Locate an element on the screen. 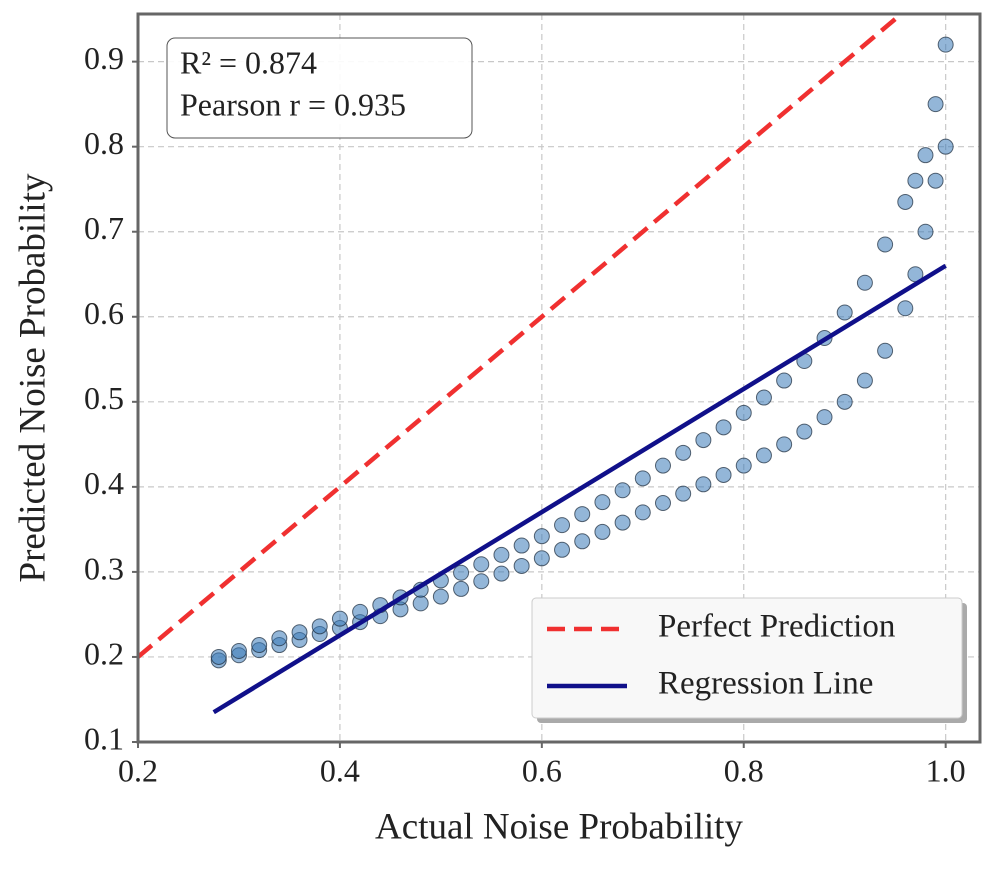 The width and height of the screenshot is (996, 871). y-tick-label: 0.9 is located at coordinates (104, 58).